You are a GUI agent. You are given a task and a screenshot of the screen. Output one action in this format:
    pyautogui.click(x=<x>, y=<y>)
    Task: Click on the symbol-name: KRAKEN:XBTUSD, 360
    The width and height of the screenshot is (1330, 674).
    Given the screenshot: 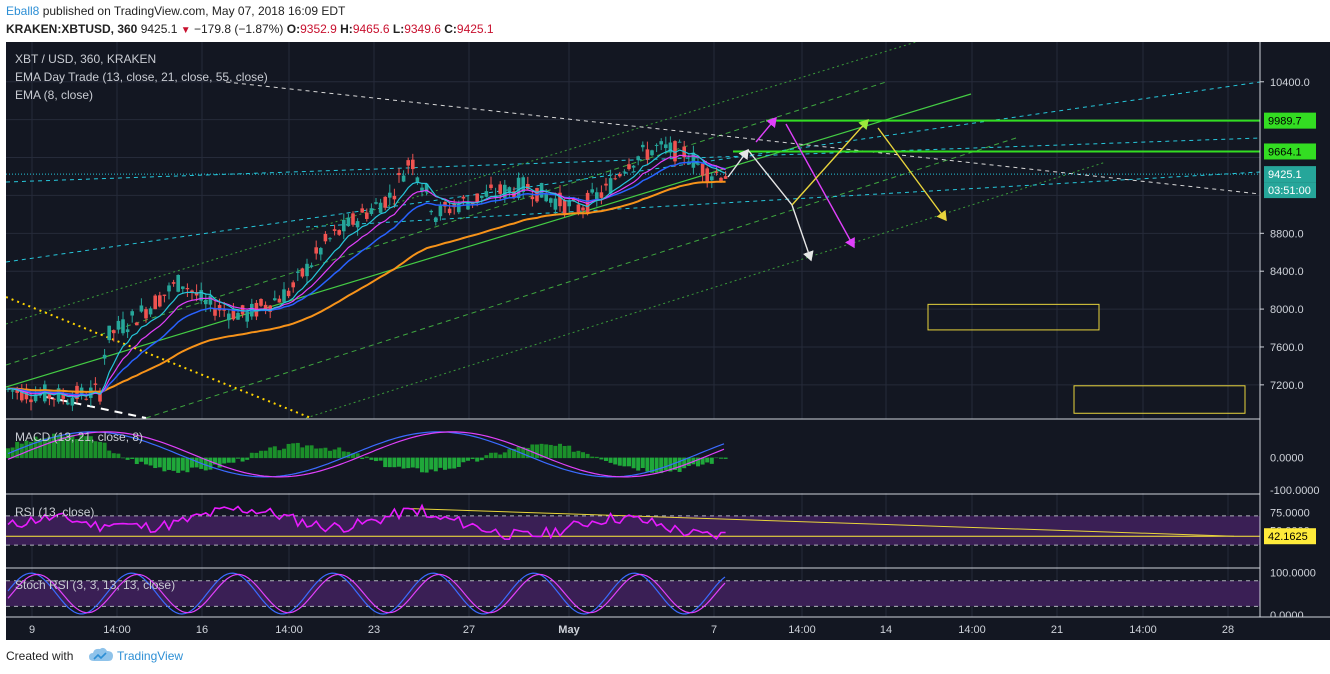 What is the action you would take?
    pyautogui.click(x=72, y=29)
    